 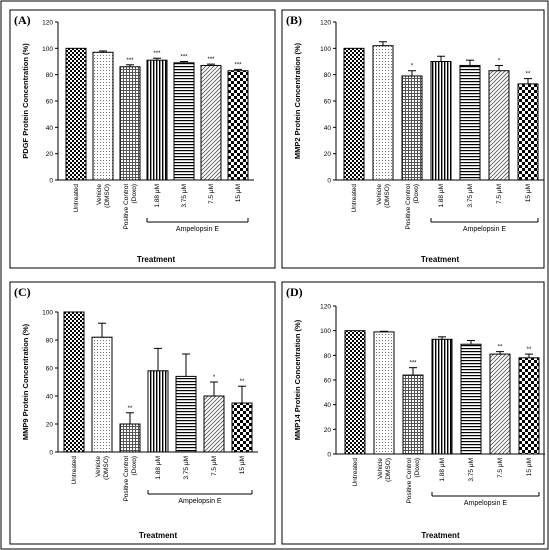 I want to click on y-axis-label: PDGF Protein Concentration (%), so click(x=25, y=101).